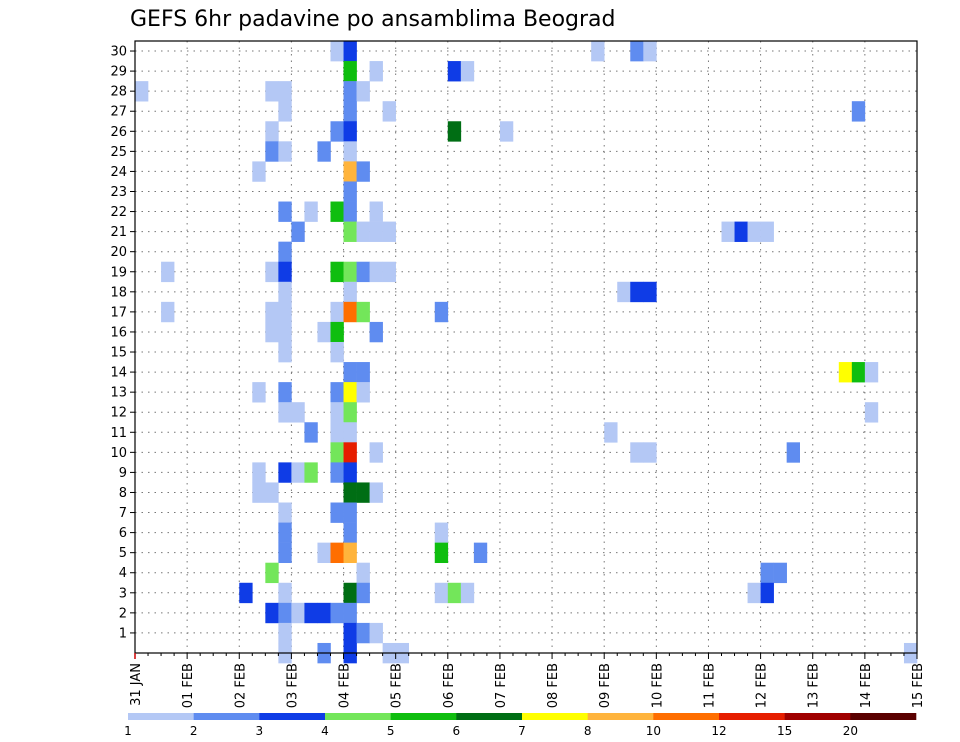 The height and width of the screenshot is (742, 960). What do you see at coordinates (118, 112) in the screenshot?
I see `y-tick-label: 27` at bounding box center [118, 112].